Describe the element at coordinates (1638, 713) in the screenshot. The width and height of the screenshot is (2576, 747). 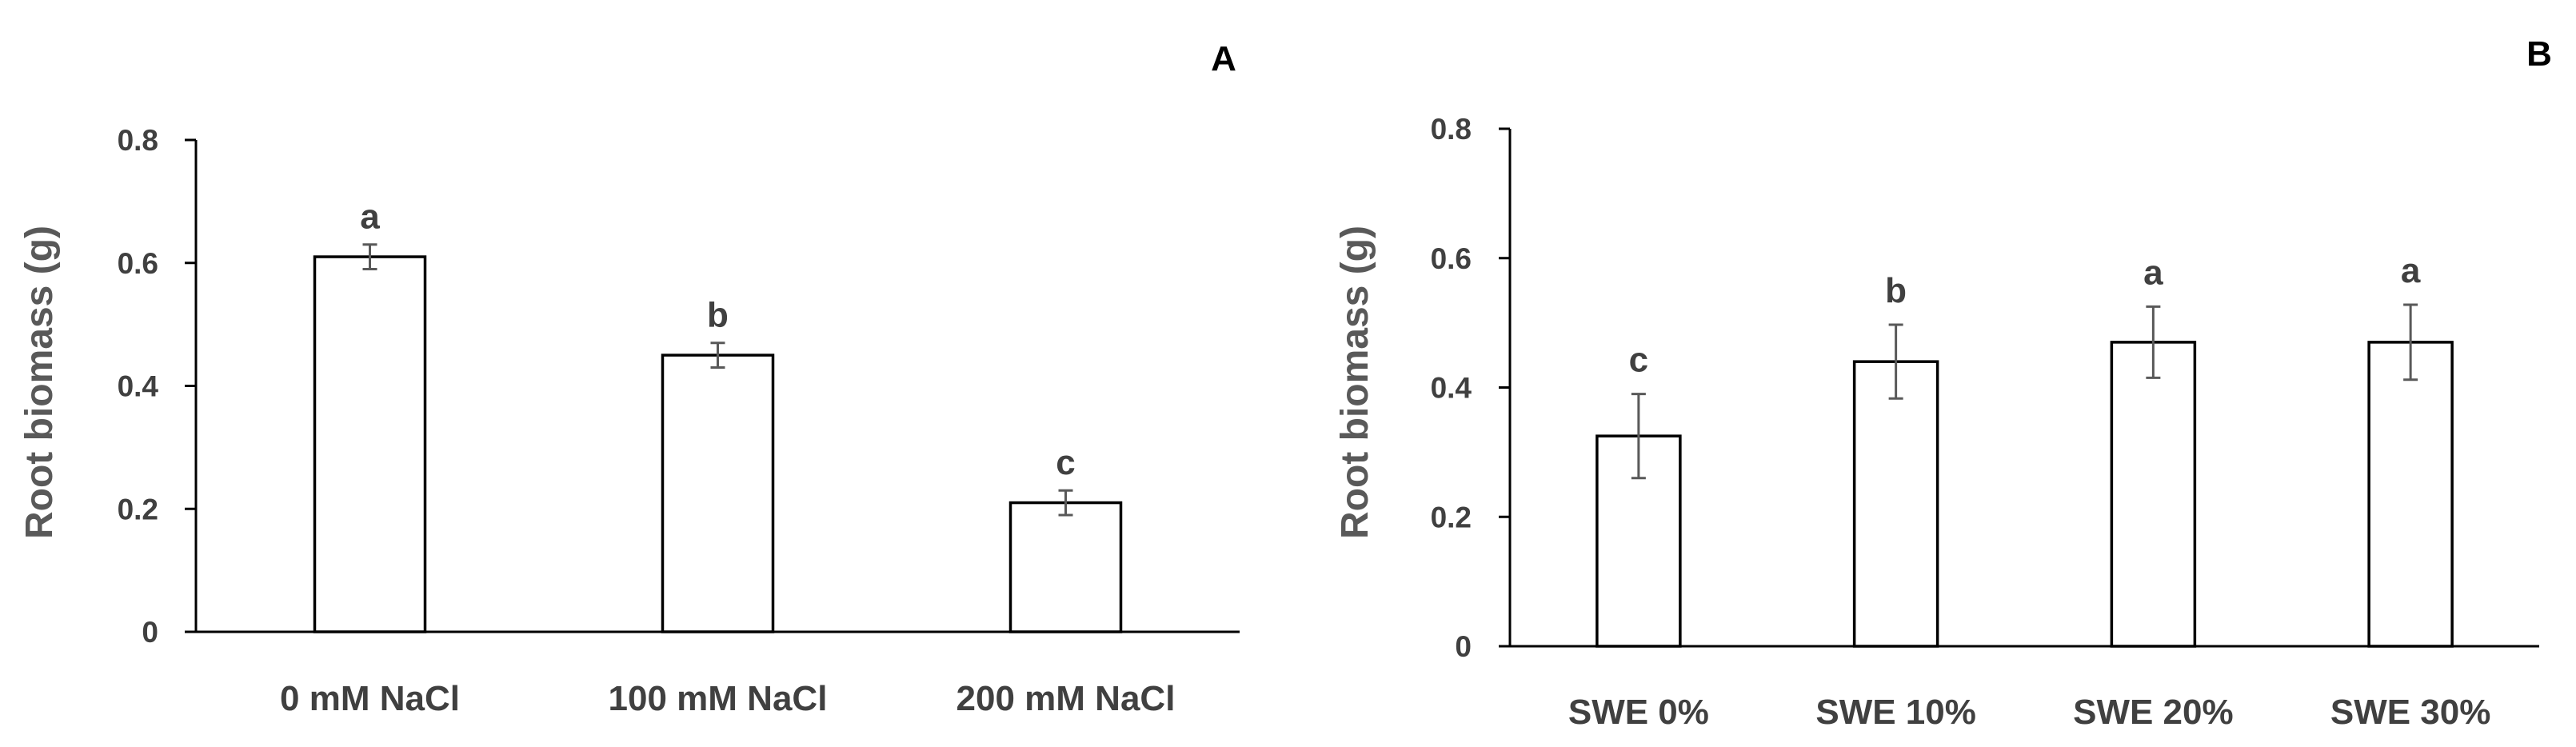
I see `x-category-label: SWE 0%` at that location.